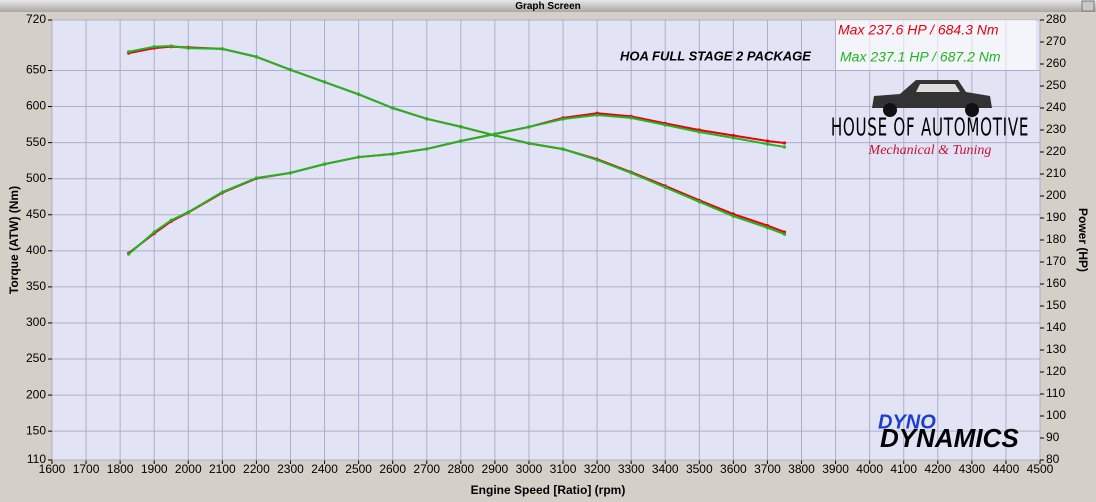 The image size is (1096, 502). What do you see at coordinates (1056, 283) in the screenshot?
I see `y2-tick-label: 160` at bounding box center [1056, 283].